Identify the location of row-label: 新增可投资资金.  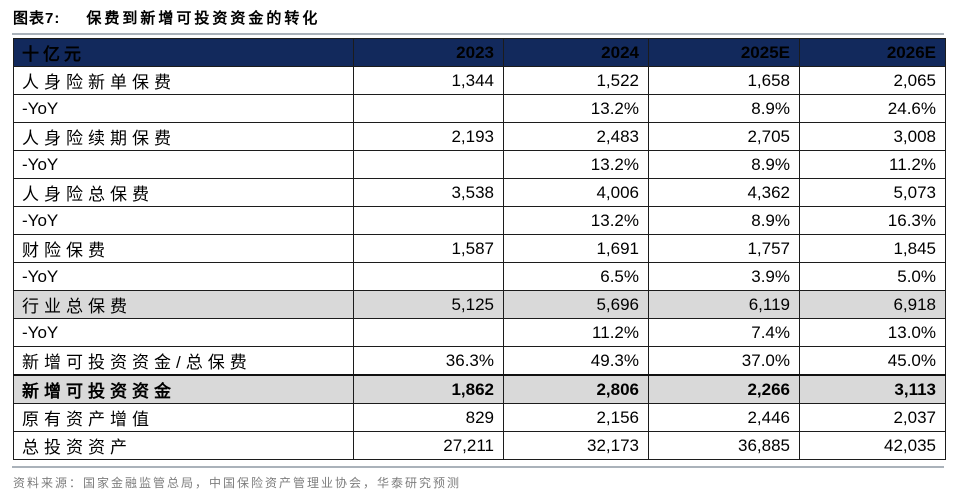
(183, 389).